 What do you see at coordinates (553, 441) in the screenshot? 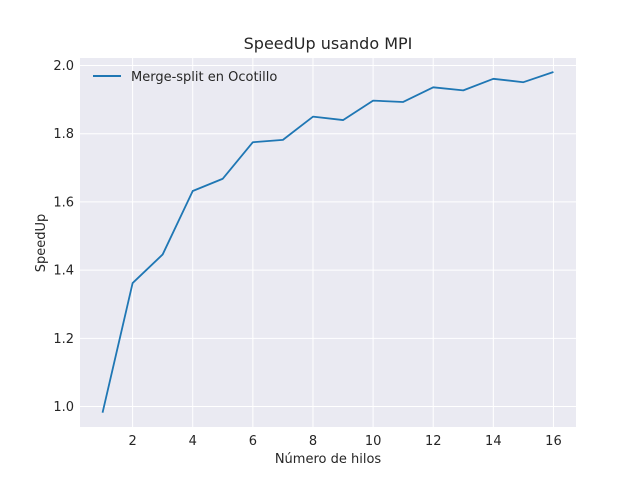
I see `x-tick-label: 16` at bounding box center [553, 441].